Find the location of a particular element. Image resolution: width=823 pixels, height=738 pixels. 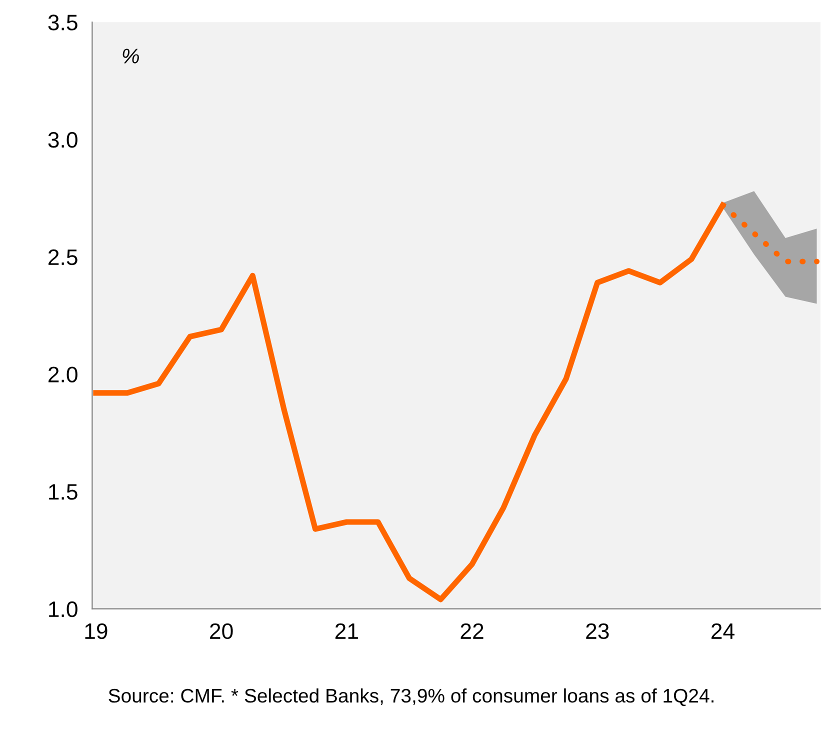

annotation: % is located at coordinates (130, 56).